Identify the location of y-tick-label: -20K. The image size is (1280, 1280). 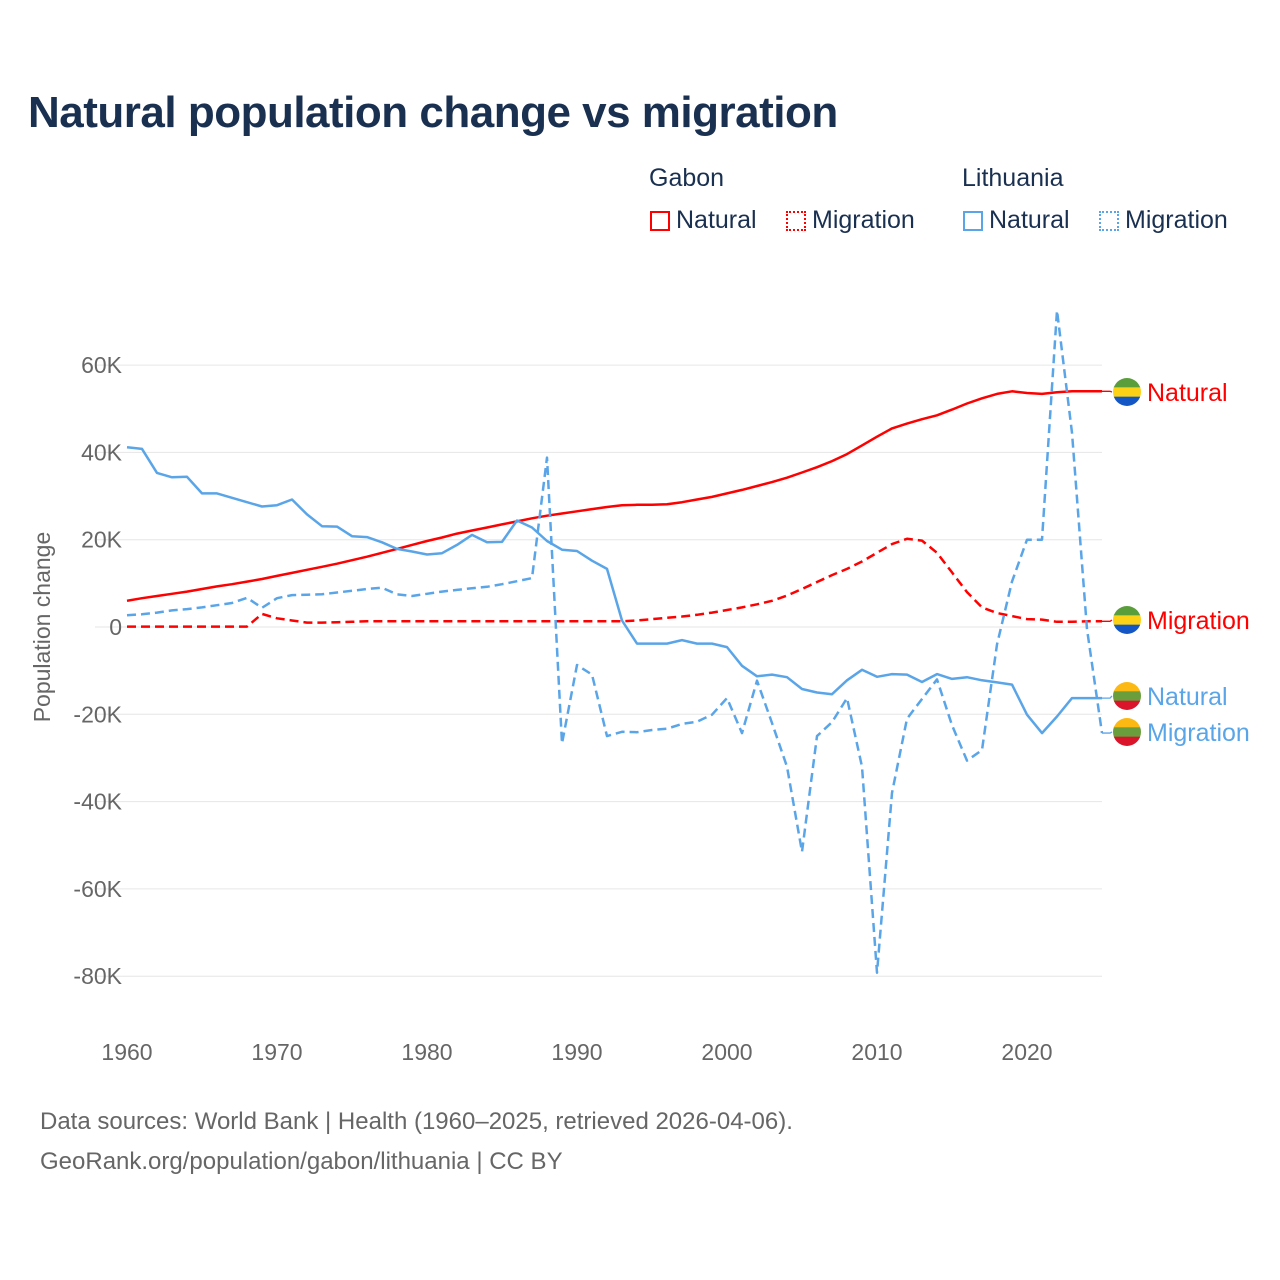
(97, 714).